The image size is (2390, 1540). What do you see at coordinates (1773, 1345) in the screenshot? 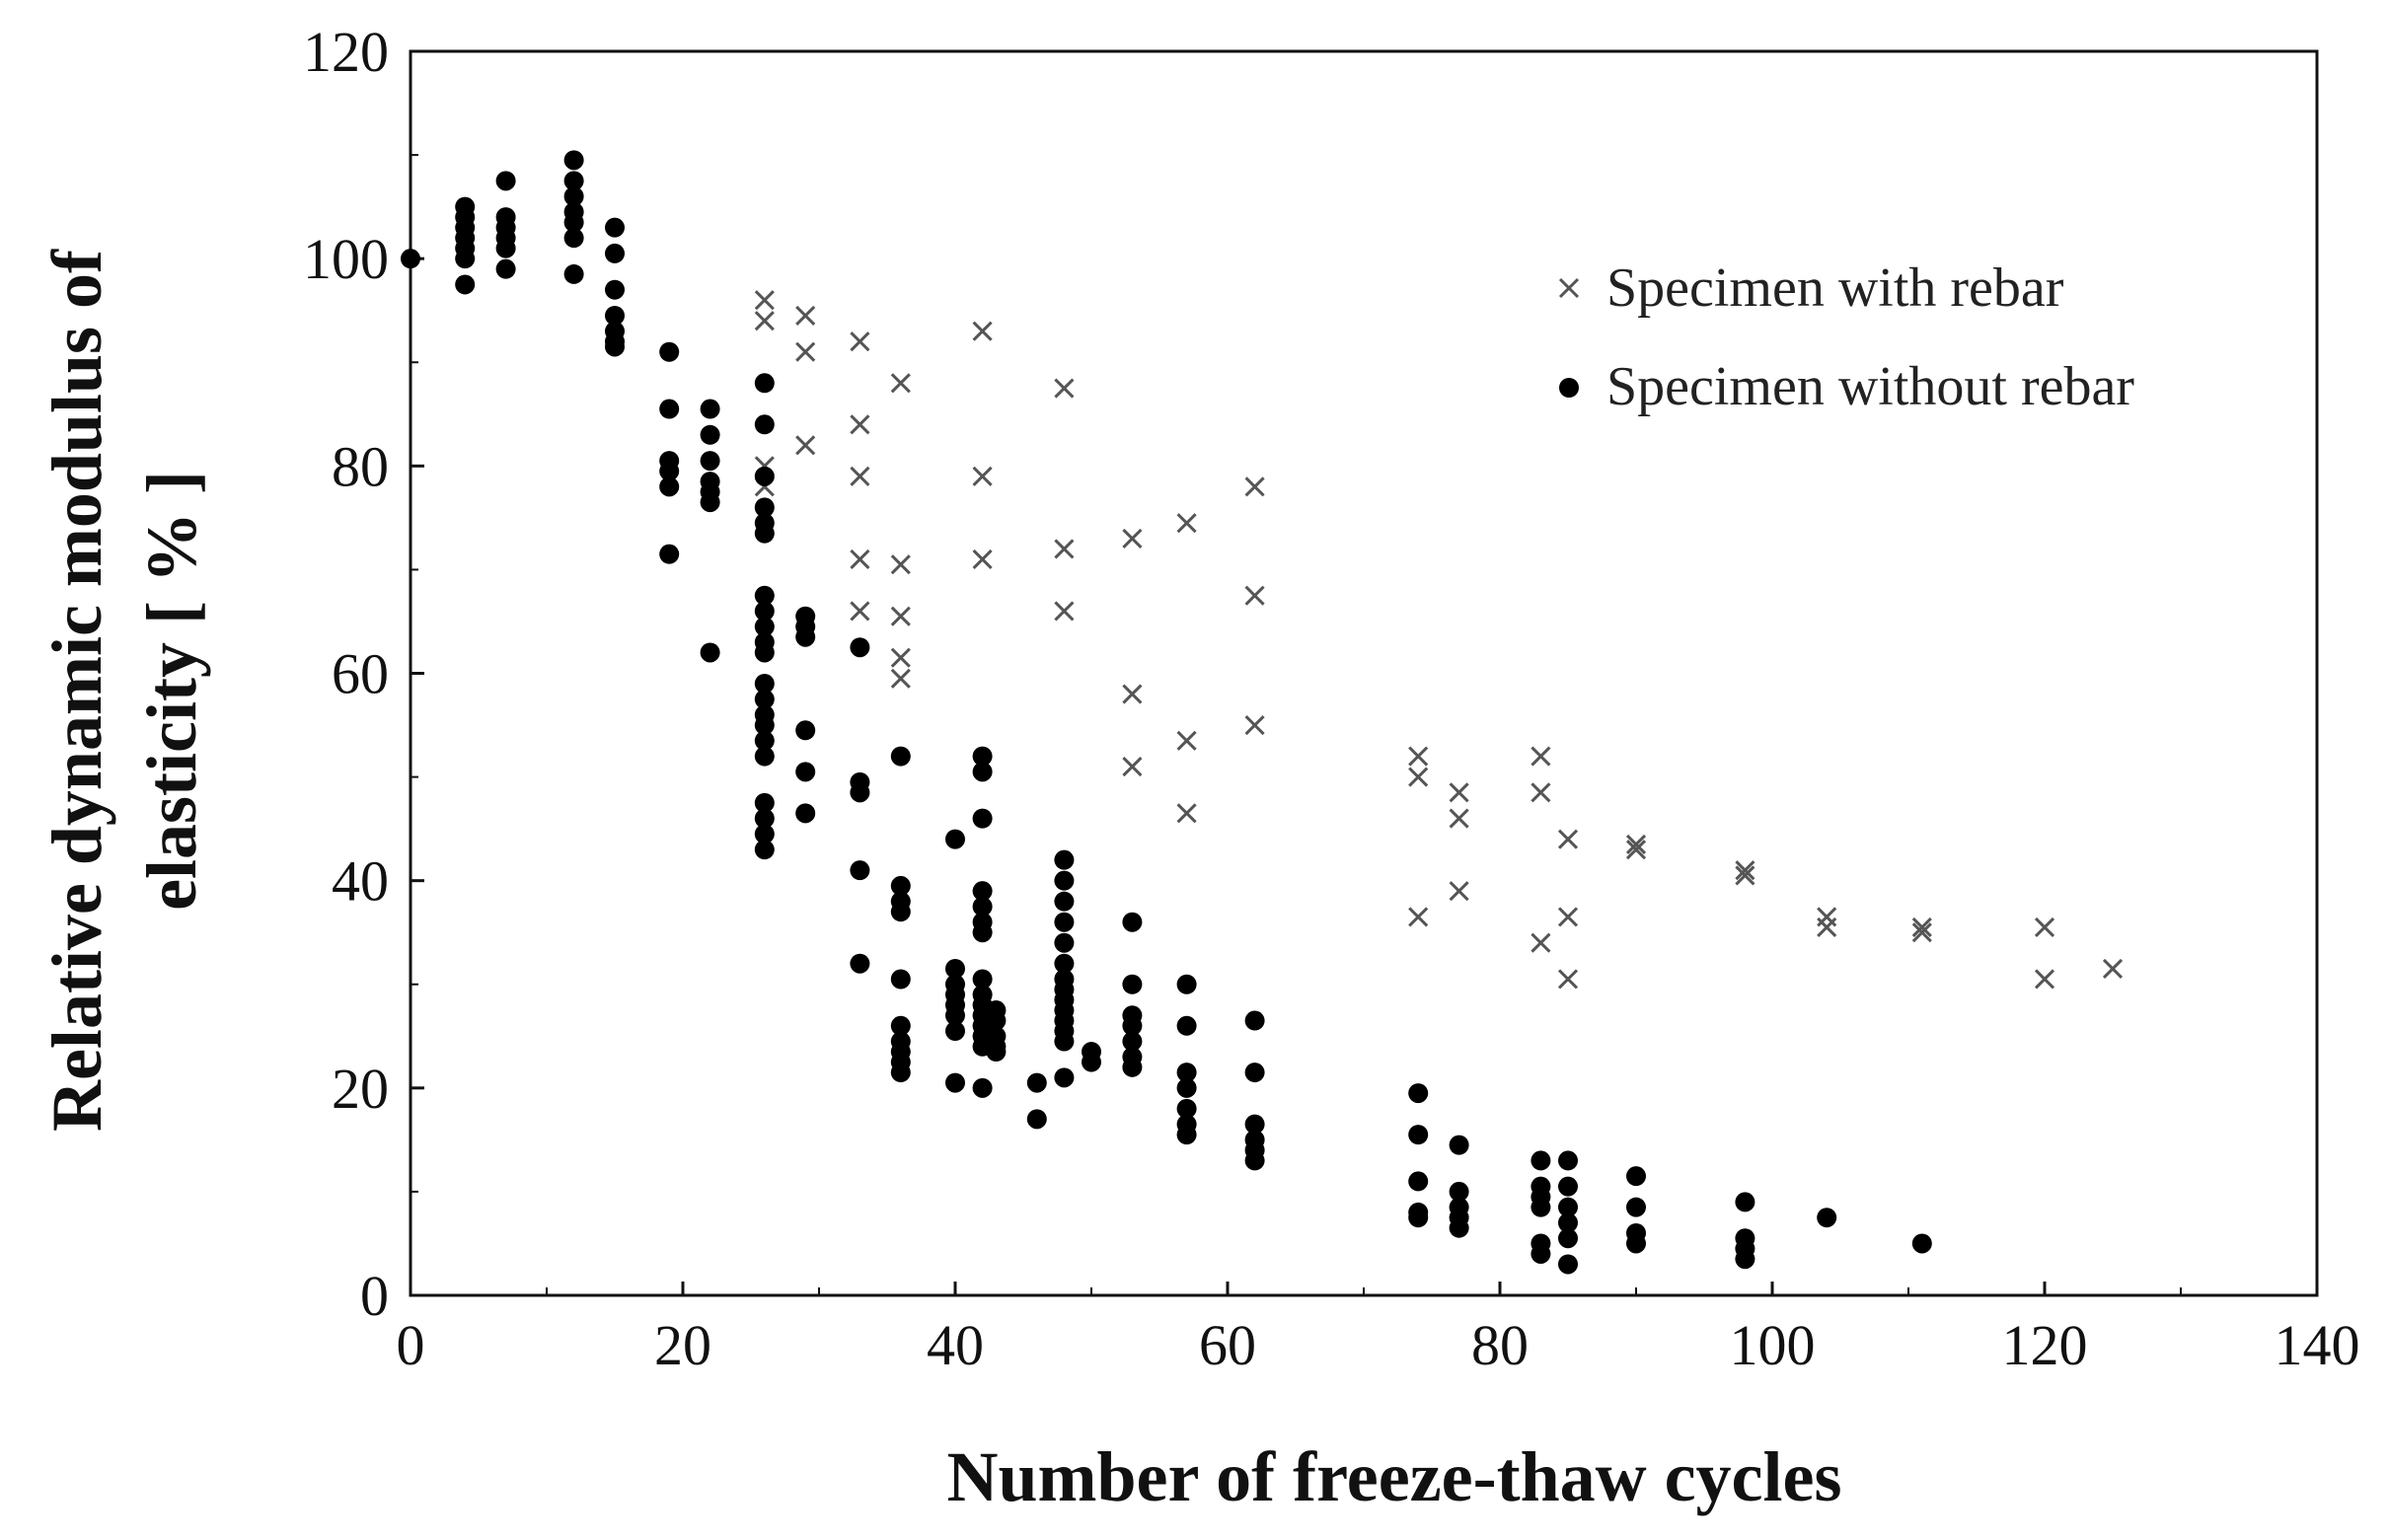
I see `x-tick-label: 100` at bounding box center [1773, 1345].